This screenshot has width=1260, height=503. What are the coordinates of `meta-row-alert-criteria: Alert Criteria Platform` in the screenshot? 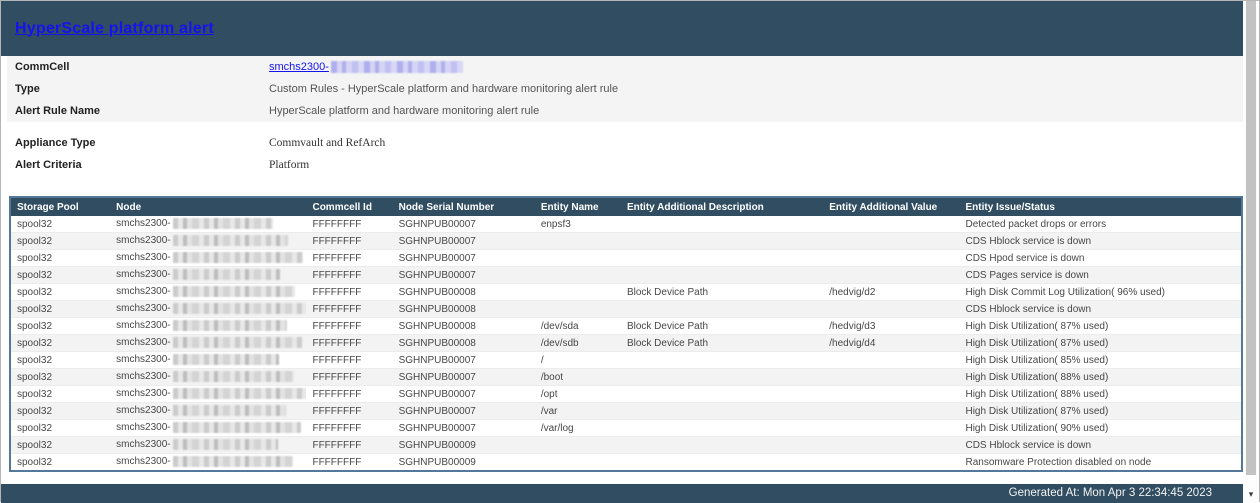 It's located at (626, 165).